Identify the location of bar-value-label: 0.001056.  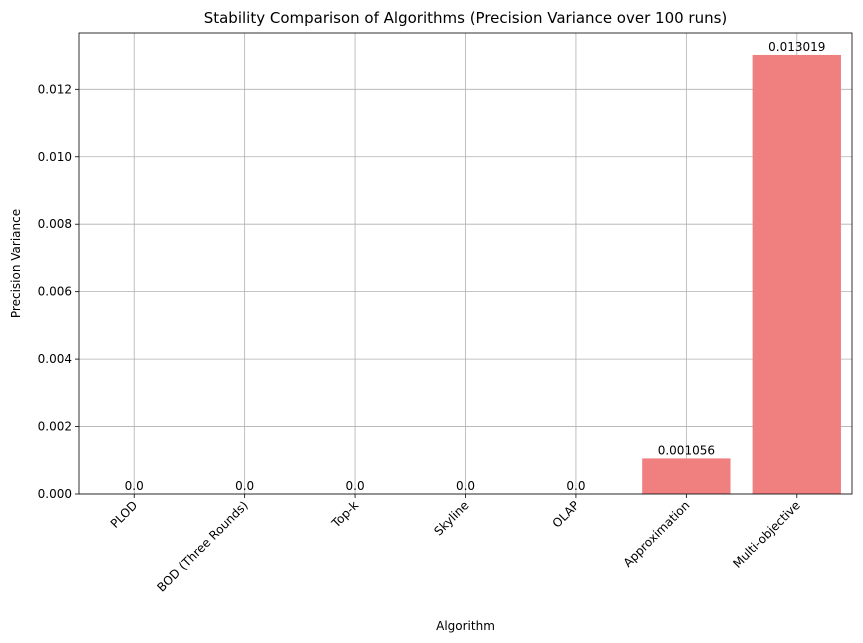
(686, 450).